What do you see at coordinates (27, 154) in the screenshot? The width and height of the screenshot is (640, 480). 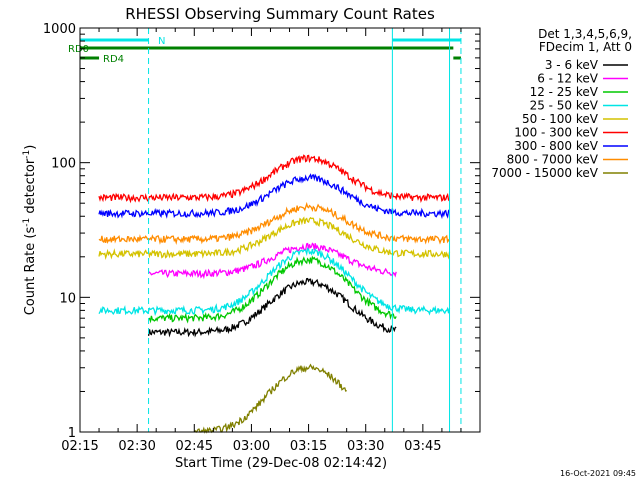 I see `y-axis-label-sup2: -1` at bounding box center [27, 154].